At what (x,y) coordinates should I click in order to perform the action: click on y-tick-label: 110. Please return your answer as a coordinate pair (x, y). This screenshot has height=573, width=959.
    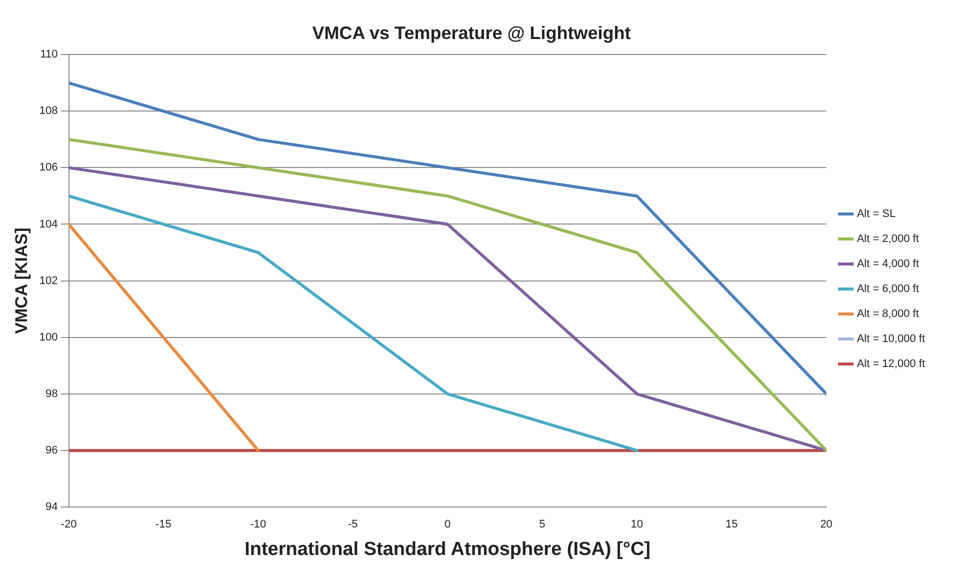
    Looking at the image, I should click on (49, 54).